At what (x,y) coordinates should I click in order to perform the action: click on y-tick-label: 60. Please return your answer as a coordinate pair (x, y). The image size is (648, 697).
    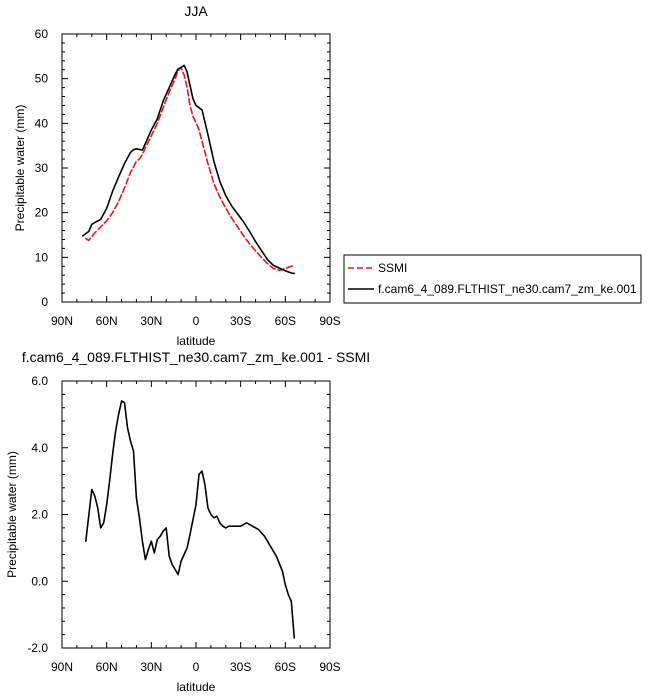
    Looking at the image, I should click on (42, 34).